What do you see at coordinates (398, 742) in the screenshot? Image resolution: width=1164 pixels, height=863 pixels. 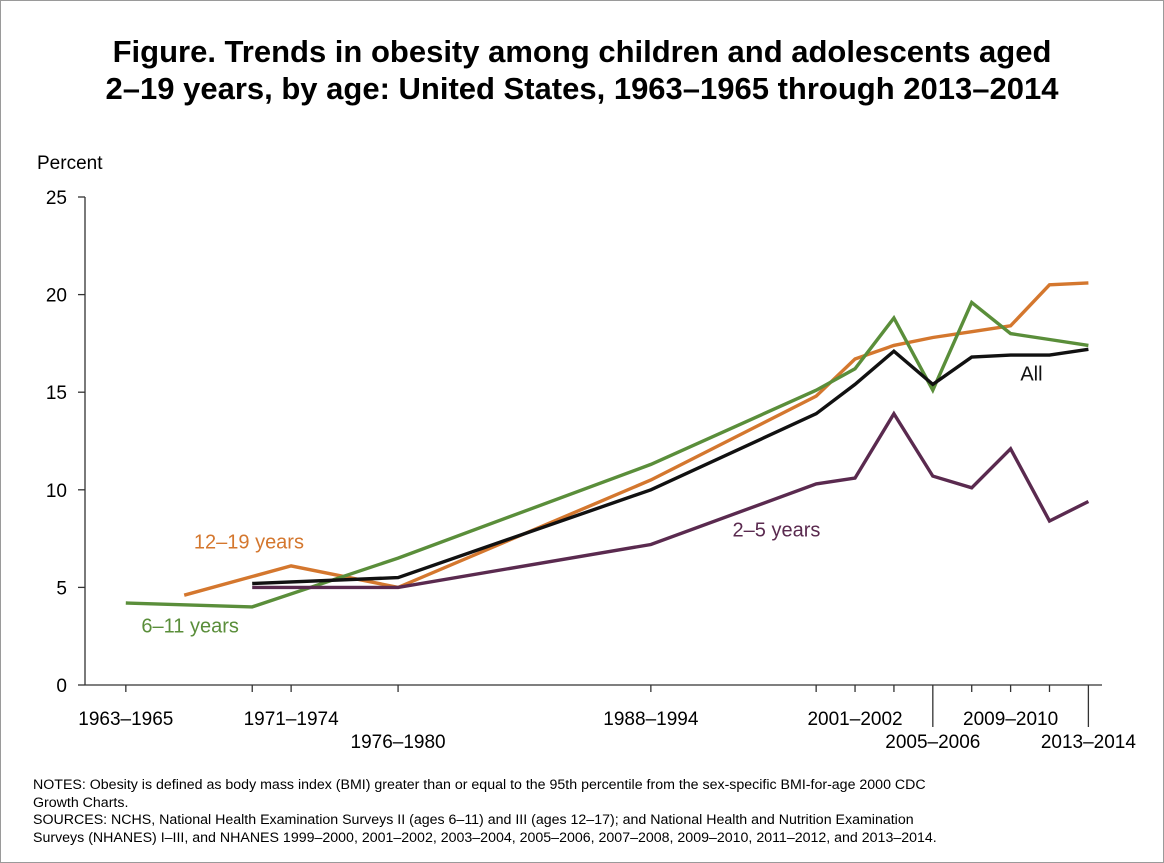 I see `x-tick-label: 1976–1980` at bounding box center [398, 742].